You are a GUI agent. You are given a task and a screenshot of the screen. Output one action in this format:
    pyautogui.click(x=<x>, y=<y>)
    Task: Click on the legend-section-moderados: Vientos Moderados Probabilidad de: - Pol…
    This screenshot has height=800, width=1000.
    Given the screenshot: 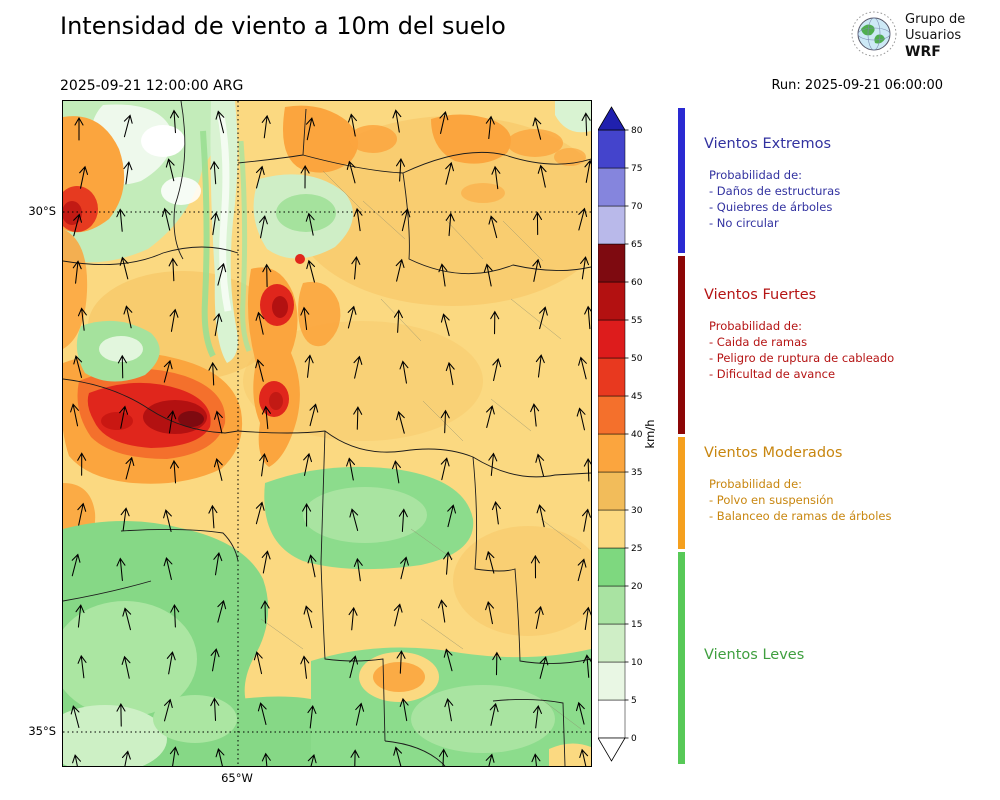 What is the action you would take?
    pyautogui.click(x=848, y=484)
    